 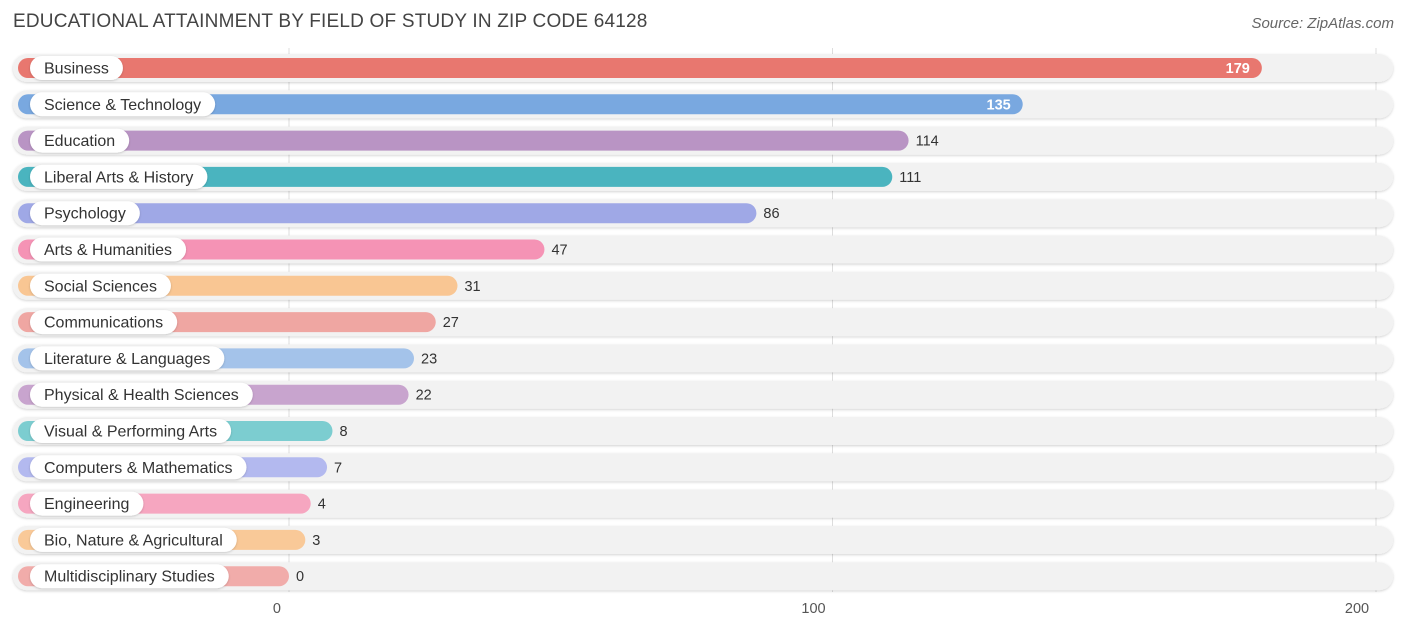 I want to click on value-label: 8, so click(x=343, y=432).